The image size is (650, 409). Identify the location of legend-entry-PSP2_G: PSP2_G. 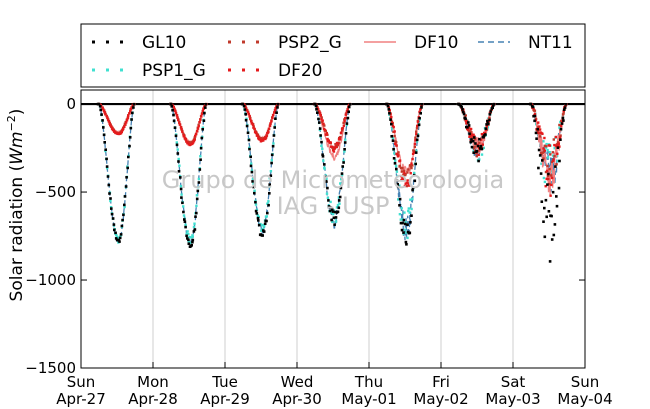
(285, 43).